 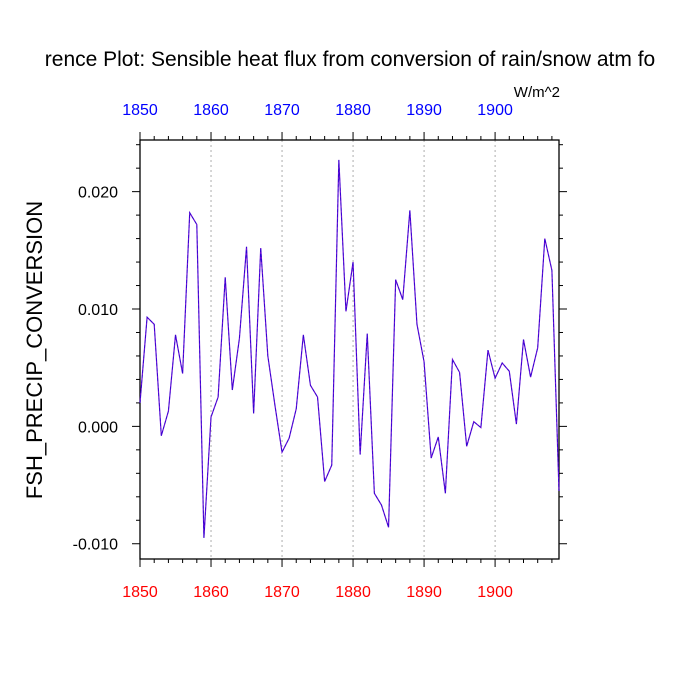 I want to click on units-label: W/m^2, so click(x=537, y=92).